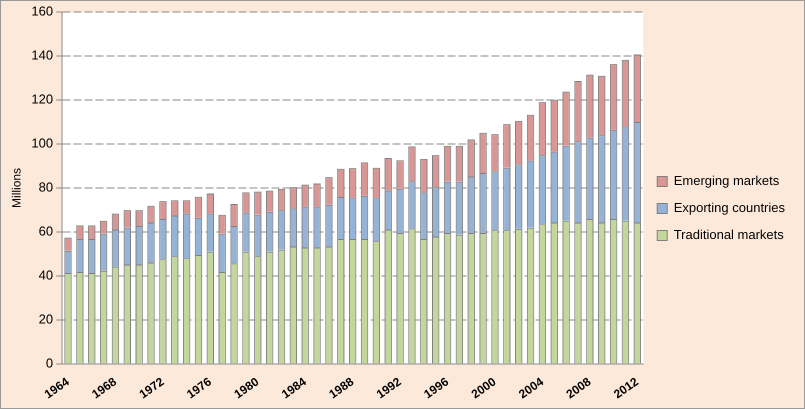 This screenshot has width=805, height=409. What do you see at coordinates (17, 188) in the screenshot?
I see `y-axis-title: Millions` at bounding box center [17, 188].